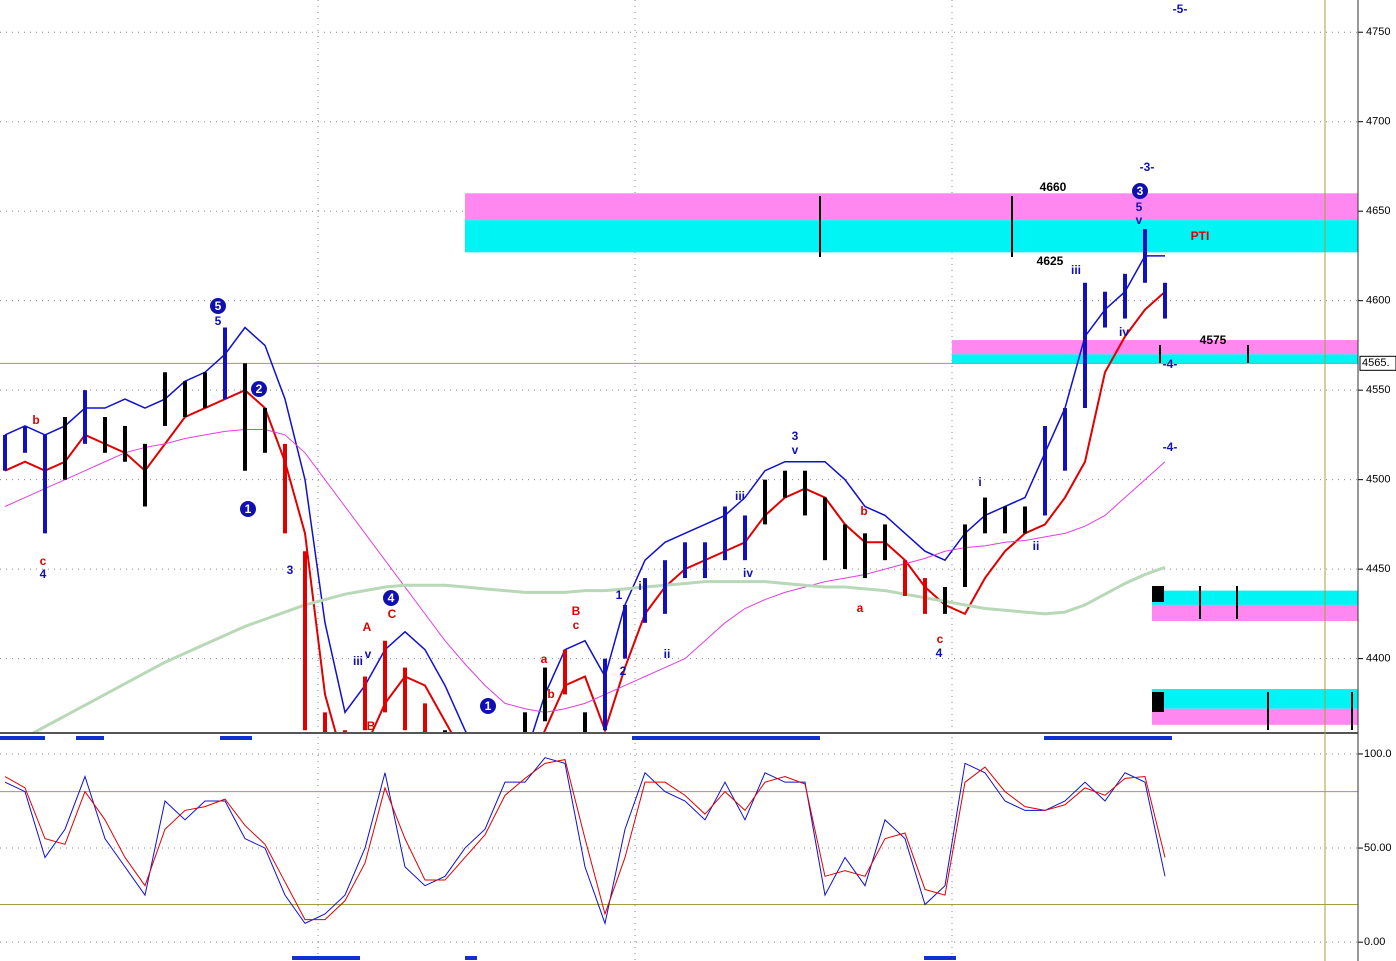 This screenshot has height=961, width=1396. I want to click on y-tick-label: 4500, so click(1378, 480).